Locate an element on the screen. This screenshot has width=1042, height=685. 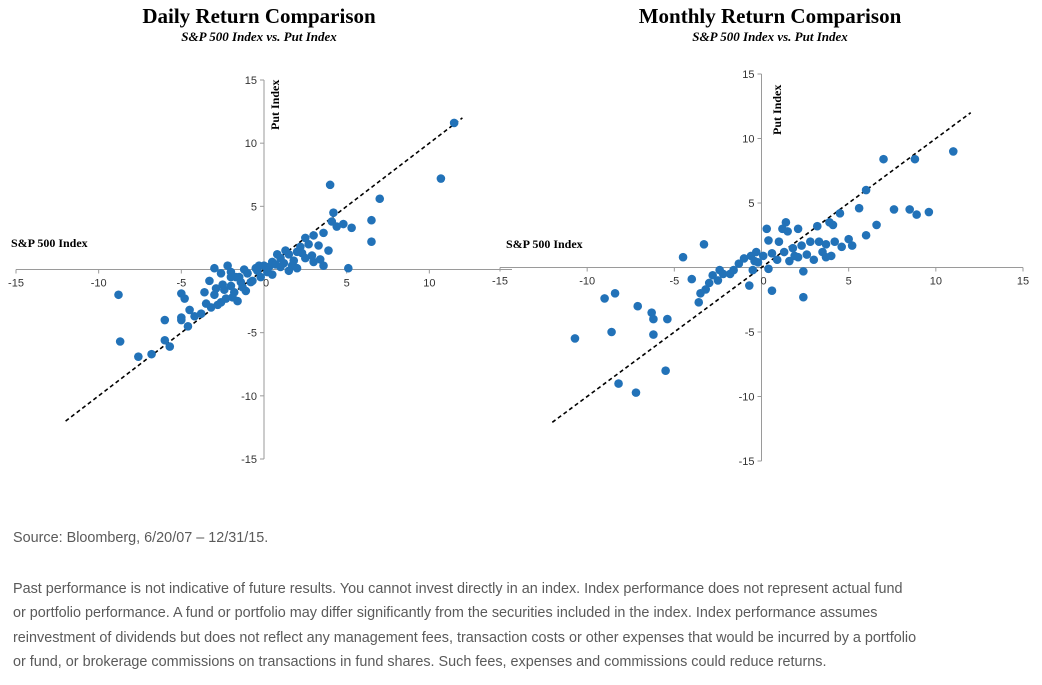
daily-x-tick-label: -10 is located at coordinates (99, 284).